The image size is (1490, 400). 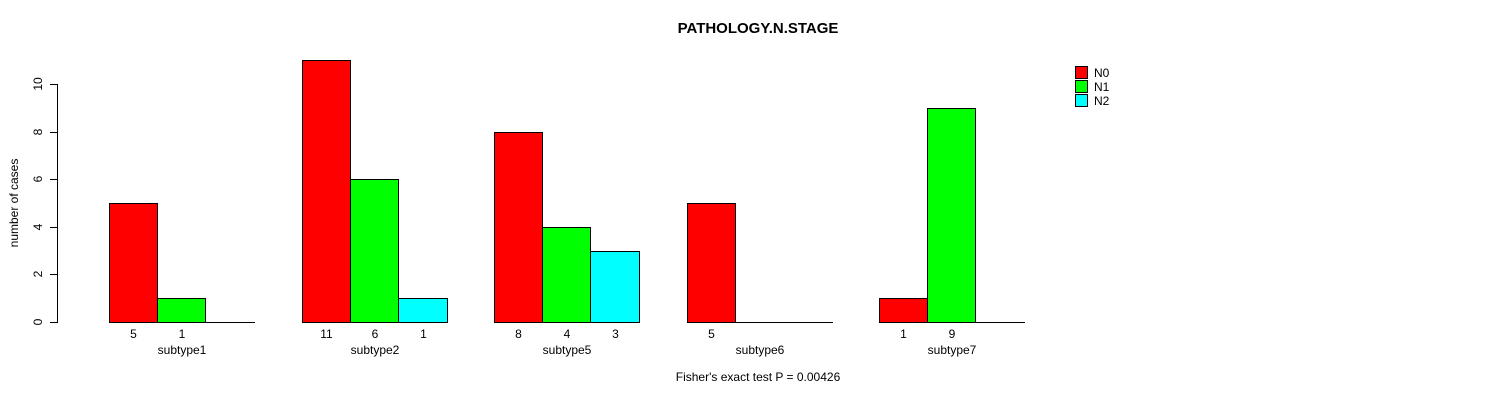 I want to click on category-label-subtype7: subtype7, so click(x=952, y=350).